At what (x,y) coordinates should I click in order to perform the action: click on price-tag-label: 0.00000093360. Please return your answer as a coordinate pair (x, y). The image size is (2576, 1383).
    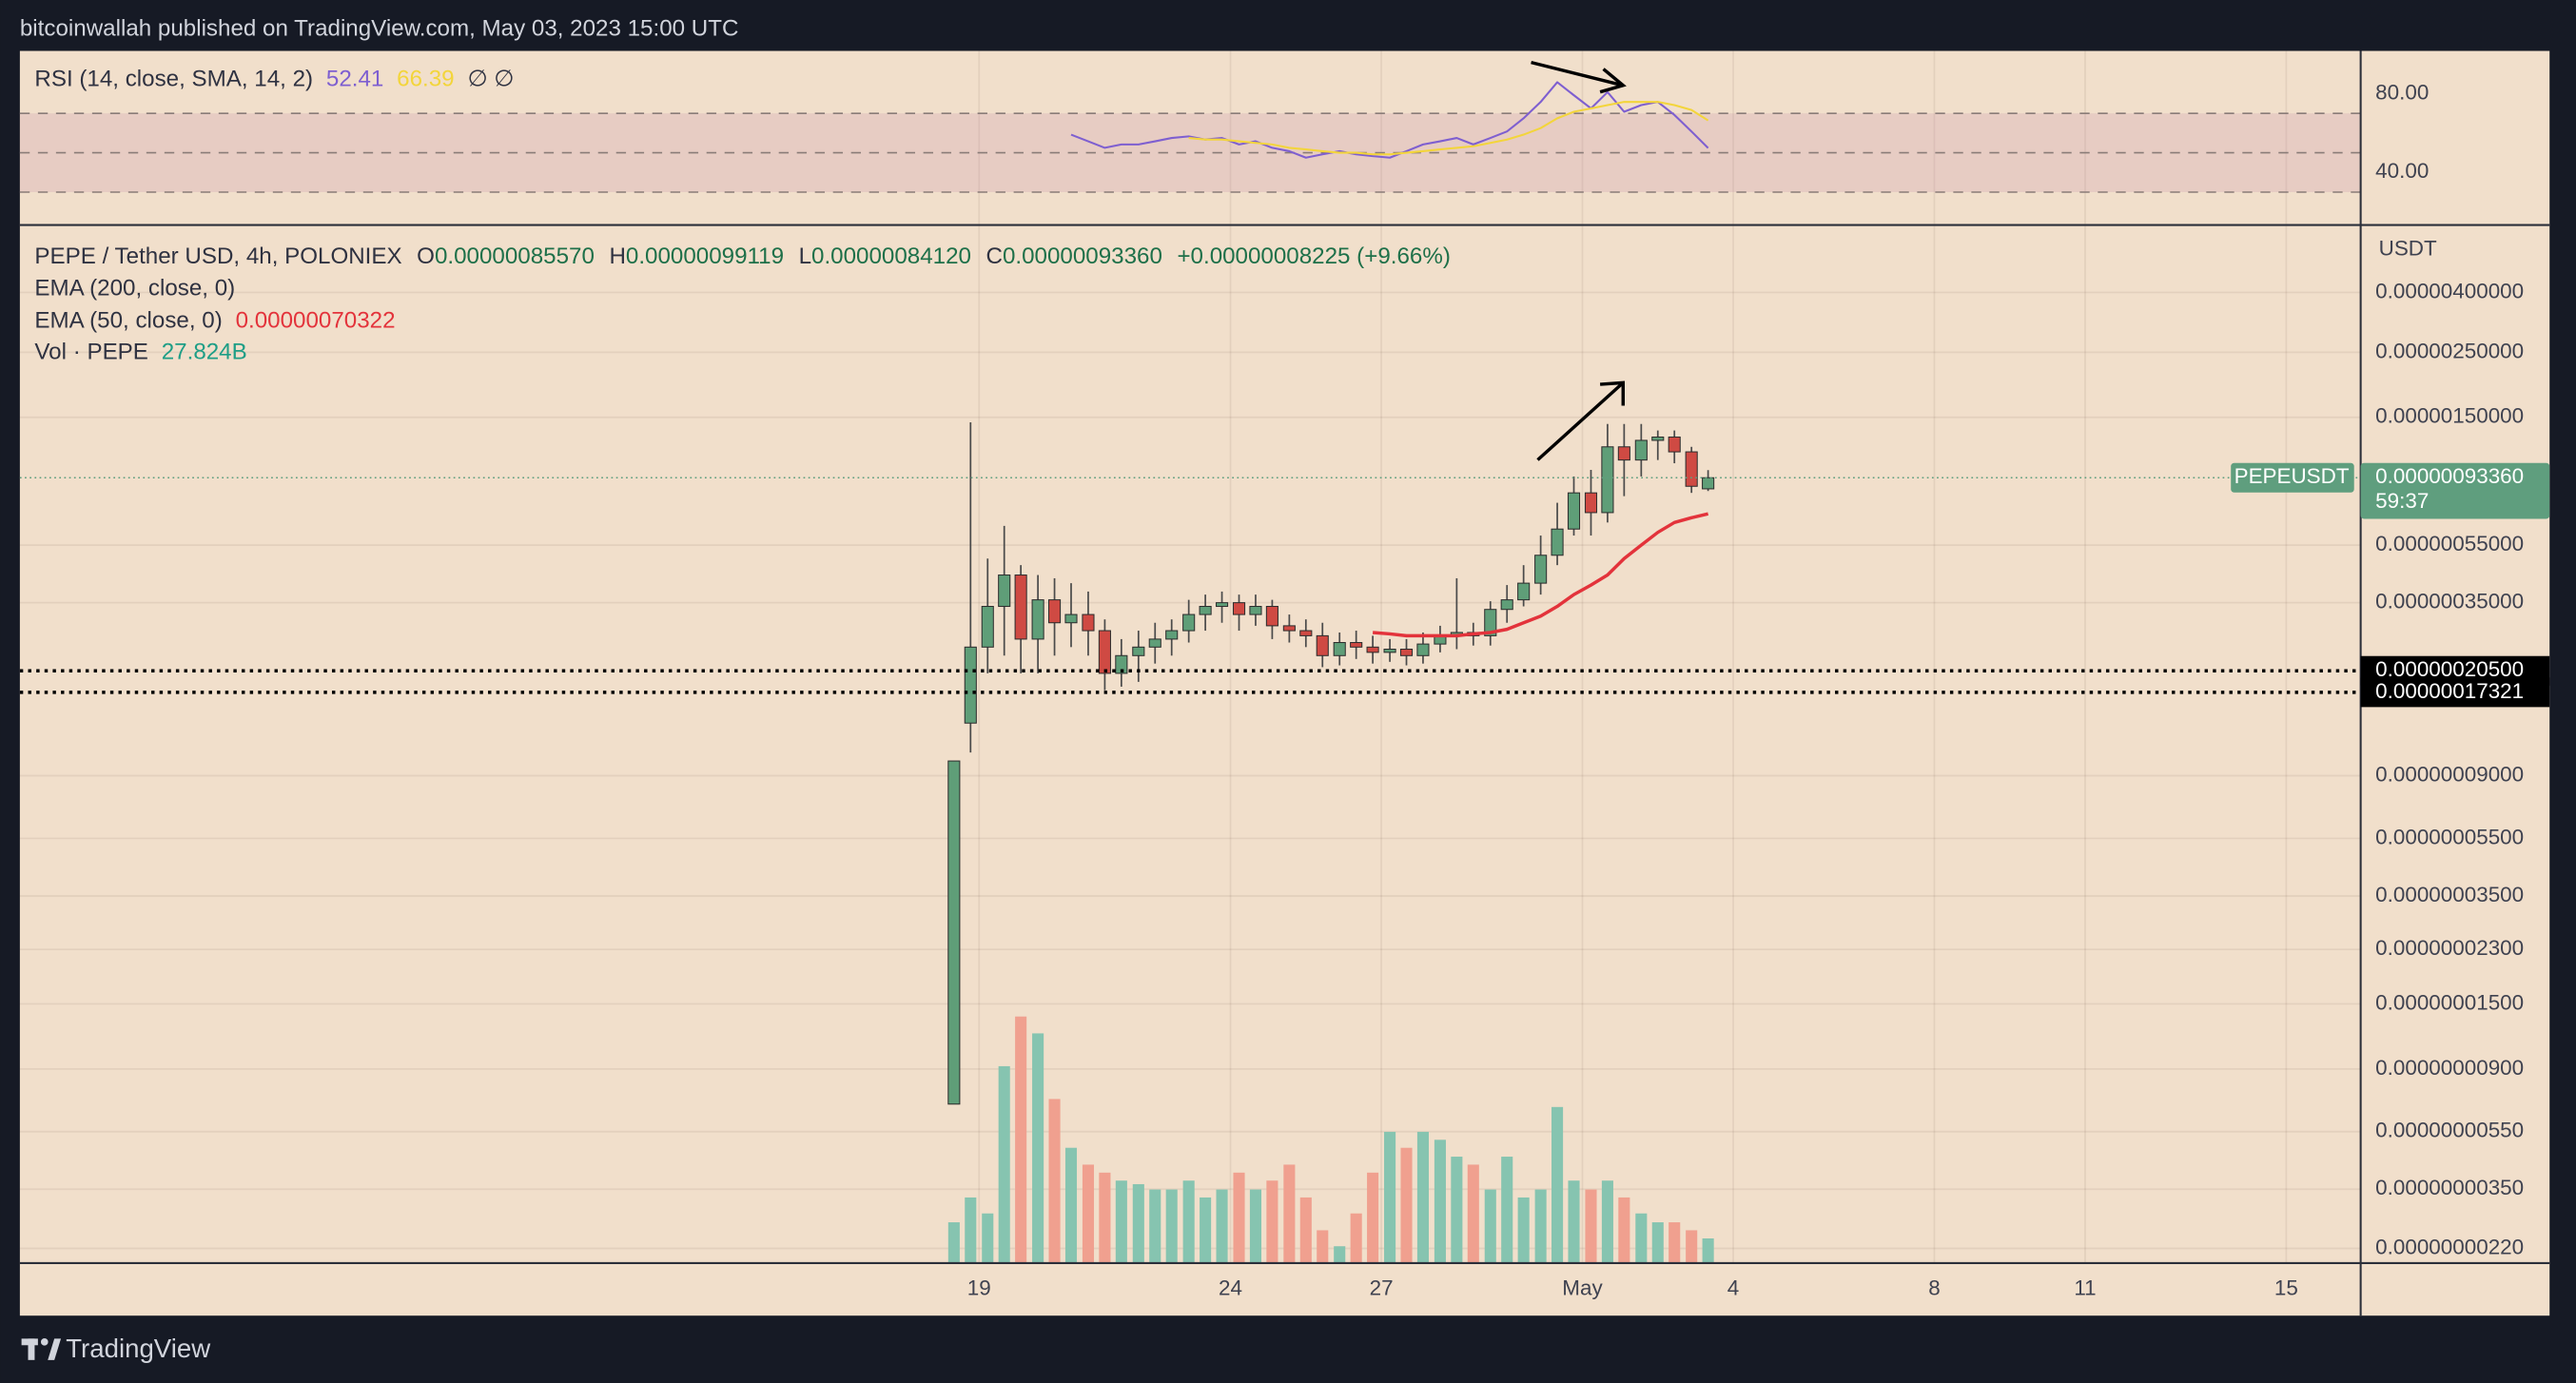
    Looking at the image, I should click on (2450, 476).